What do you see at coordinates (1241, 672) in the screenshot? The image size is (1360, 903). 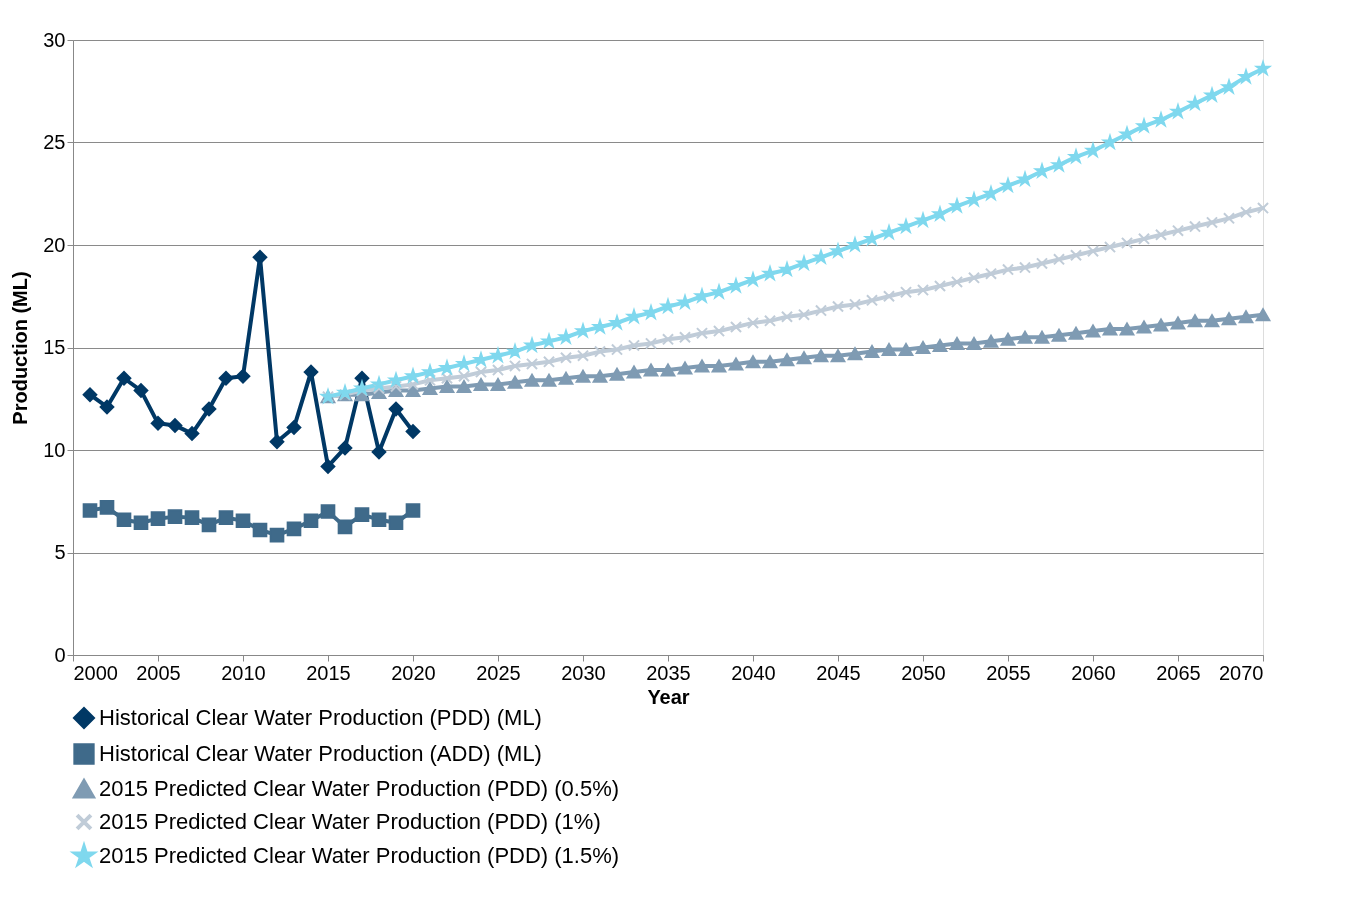 I see `x-tick-label: 2070` at bounding box center [1241, 672].